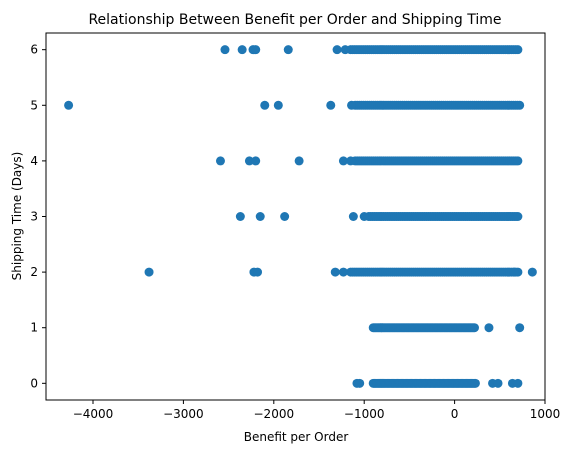 This screenshot has height=455, width=561. I want to click on y-tick-label: 3, so click(34, 217).